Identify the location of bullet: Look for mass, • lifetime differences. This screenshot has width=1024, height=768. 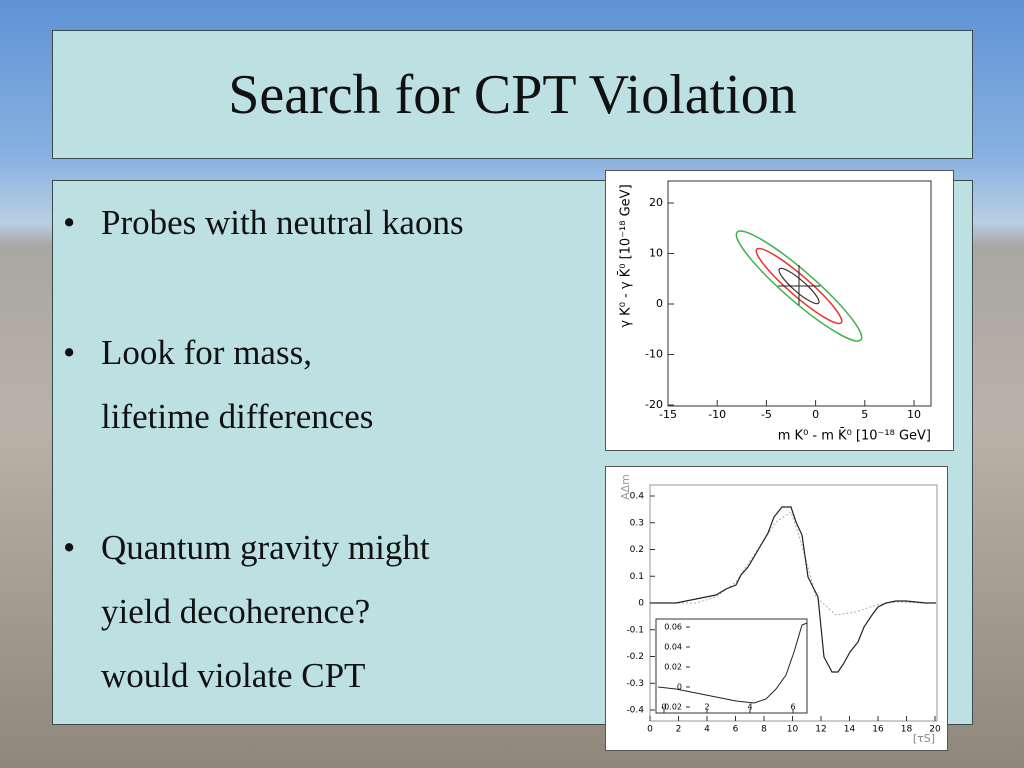
(218, 385).